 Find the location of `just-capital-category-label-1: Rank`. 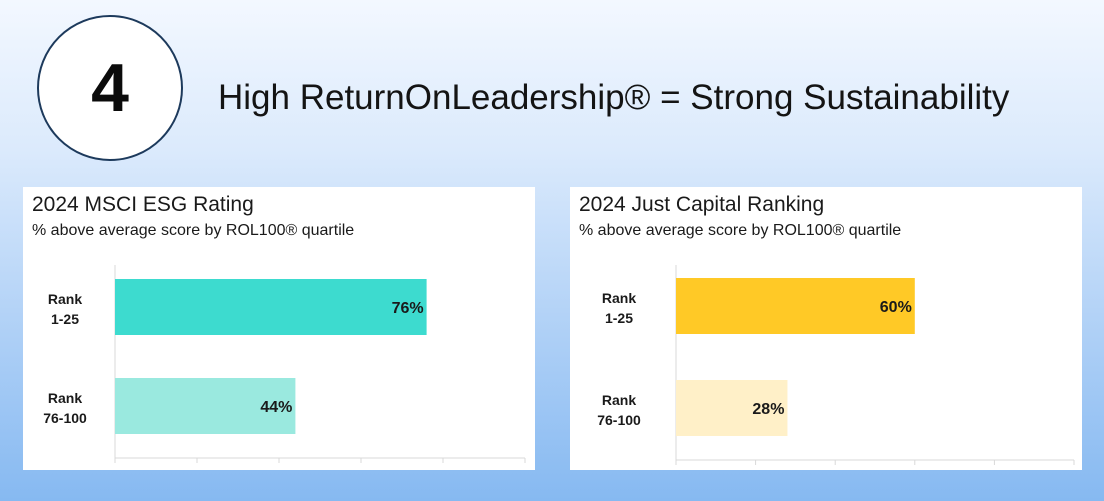

just-capital-category-label-1: Rank is located at coordinates (619, 298).